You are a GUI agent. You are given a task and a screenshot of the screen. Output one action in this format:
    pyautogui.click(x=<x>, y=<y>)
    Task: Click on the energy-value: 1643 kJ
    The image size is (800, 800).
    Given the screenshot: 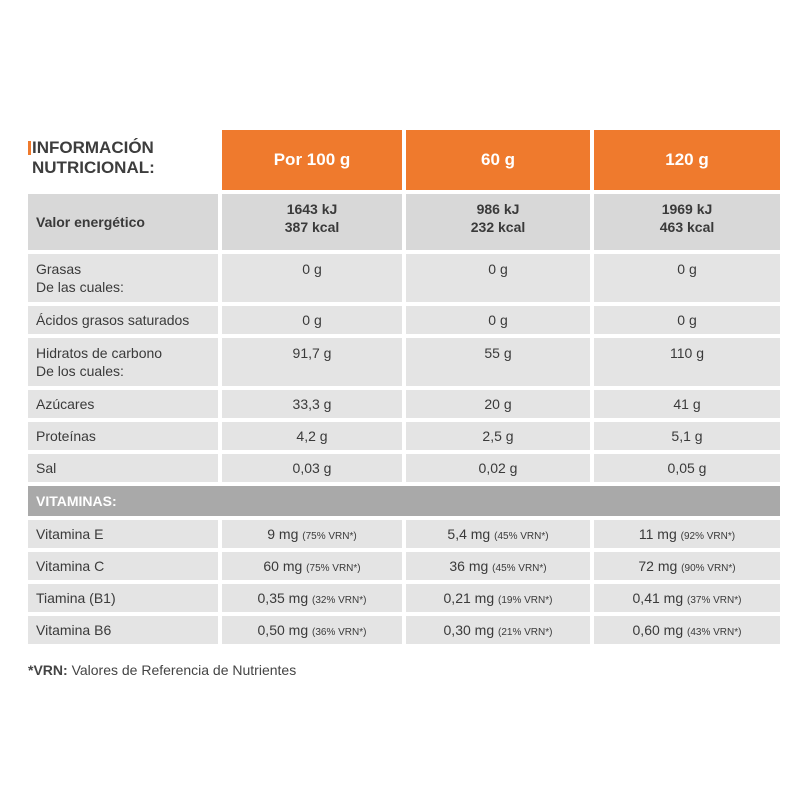 What is the action you would take?
    pyautogui.click(x=312, y=209)
    